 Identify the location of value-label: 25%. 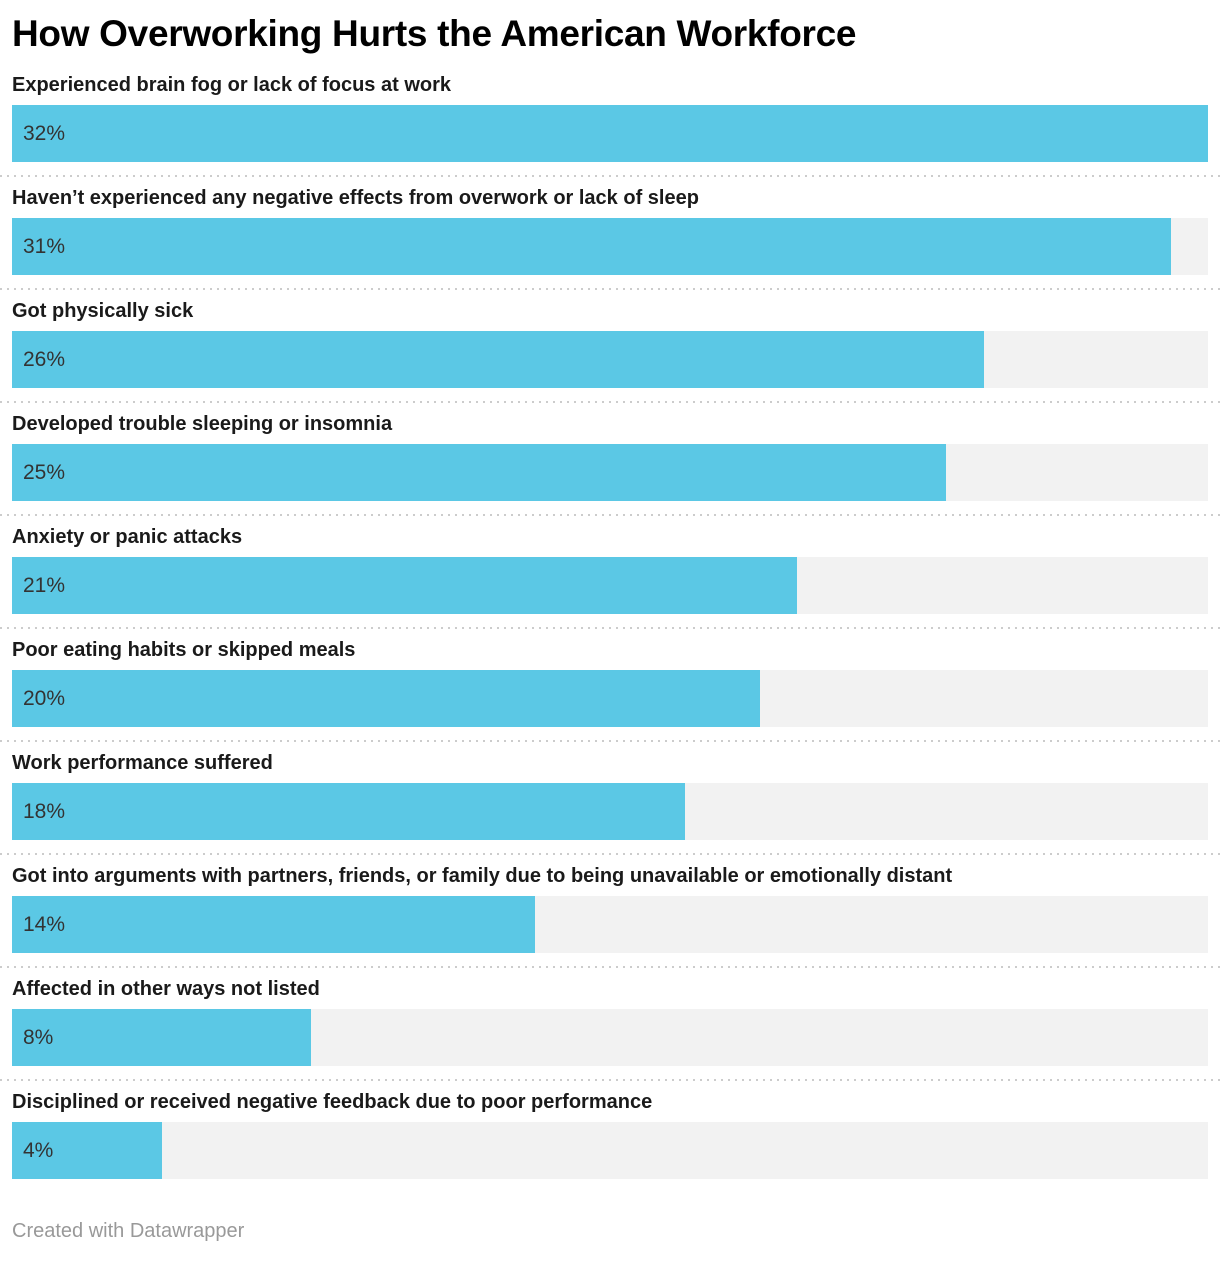
(44, 472).